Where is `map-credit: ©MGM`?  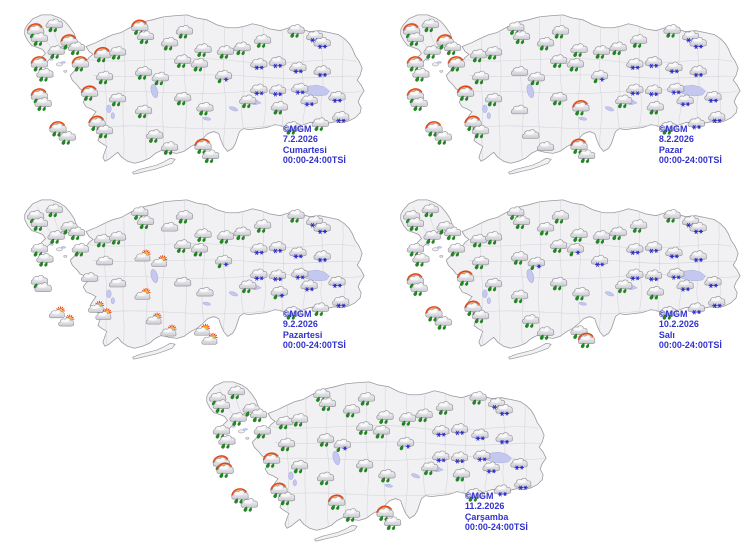 map-credit: ©MGM is located at coordinates (297, 313).